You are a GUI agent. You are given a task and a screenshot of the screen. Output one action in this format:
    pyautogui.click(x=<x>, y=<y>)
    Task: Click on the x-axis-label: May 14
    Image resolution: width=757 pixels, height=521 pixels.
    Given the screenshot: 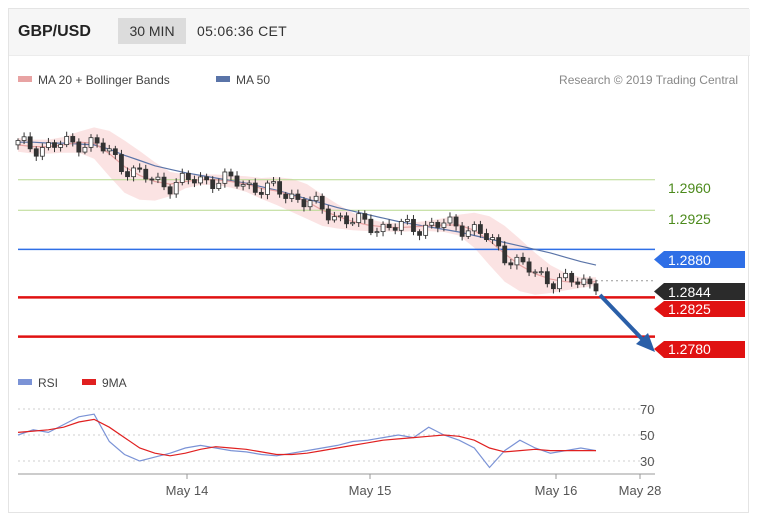 What is the action you would take?
    pyautogui.click(x=187, y=490)
    